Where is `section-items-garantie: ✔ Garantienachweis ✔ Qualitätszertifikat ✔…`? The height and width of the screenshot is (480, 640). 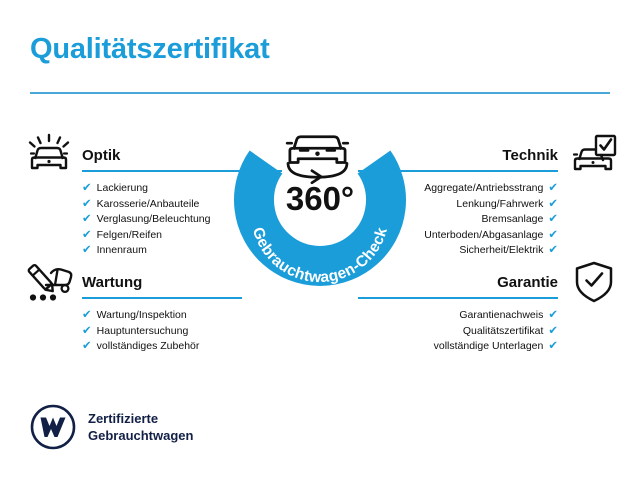 section-items-garantie: ✔ Garantienachweis ✔ Qualitätszertifikat ✔… is located at coordinates (458, 331).